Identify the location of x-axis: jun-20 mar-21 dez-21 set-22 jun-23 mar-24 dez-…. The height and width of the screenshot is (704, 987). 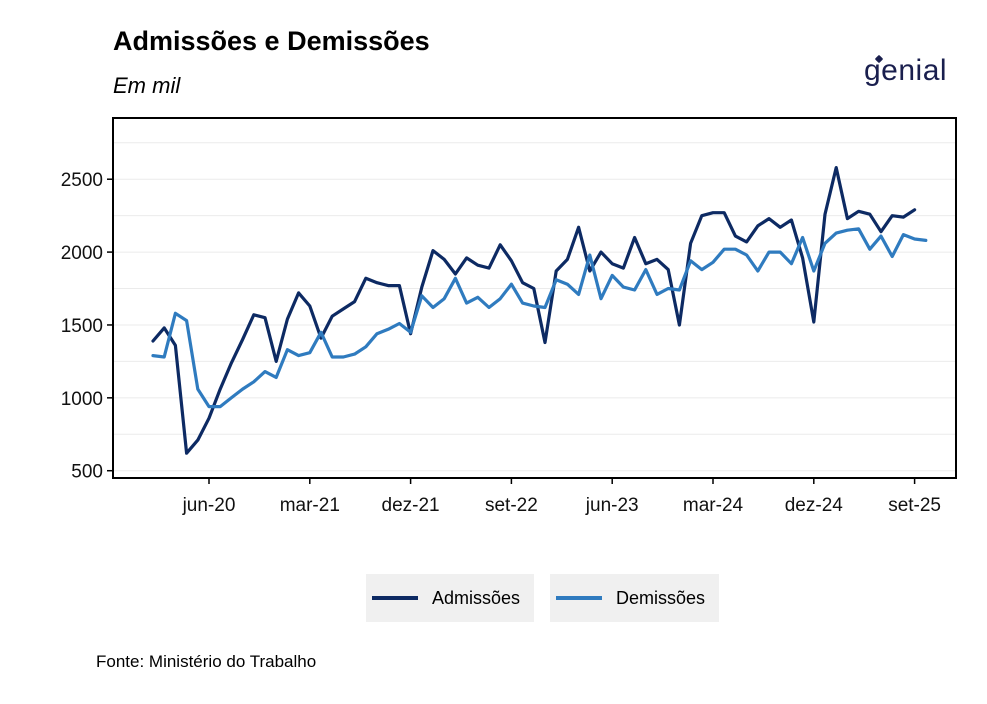
(561, 497).